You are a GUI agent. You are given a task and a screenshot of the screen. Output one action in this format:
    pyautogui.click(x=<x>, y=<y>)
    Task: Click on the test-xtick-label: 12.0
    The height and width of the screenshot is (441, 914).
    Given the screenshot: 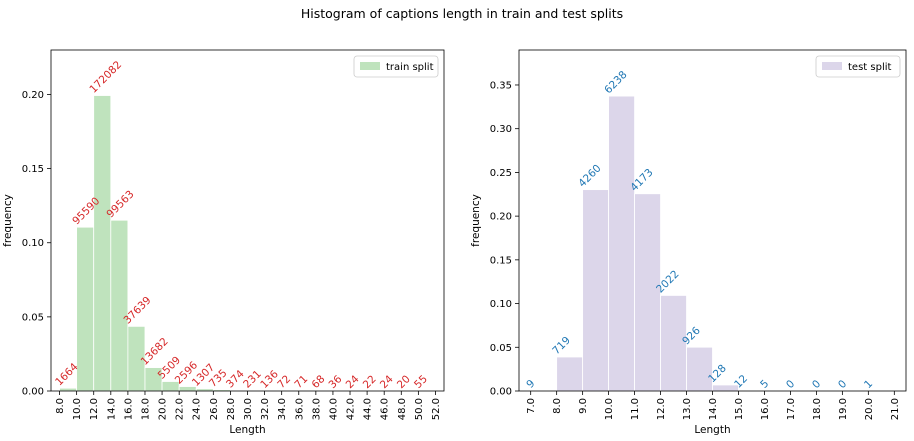 What is the action you would take?
    pyautogui.click(x=661, y=409)
    